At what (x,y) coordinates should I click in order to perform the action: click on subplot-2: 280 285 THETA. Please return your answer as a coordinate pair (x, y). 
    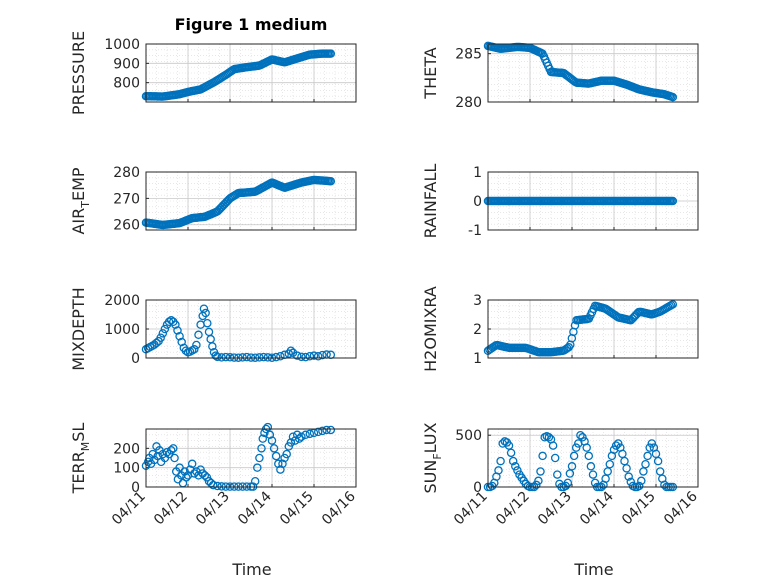
    Looking at the image, I should click on (560, 76).